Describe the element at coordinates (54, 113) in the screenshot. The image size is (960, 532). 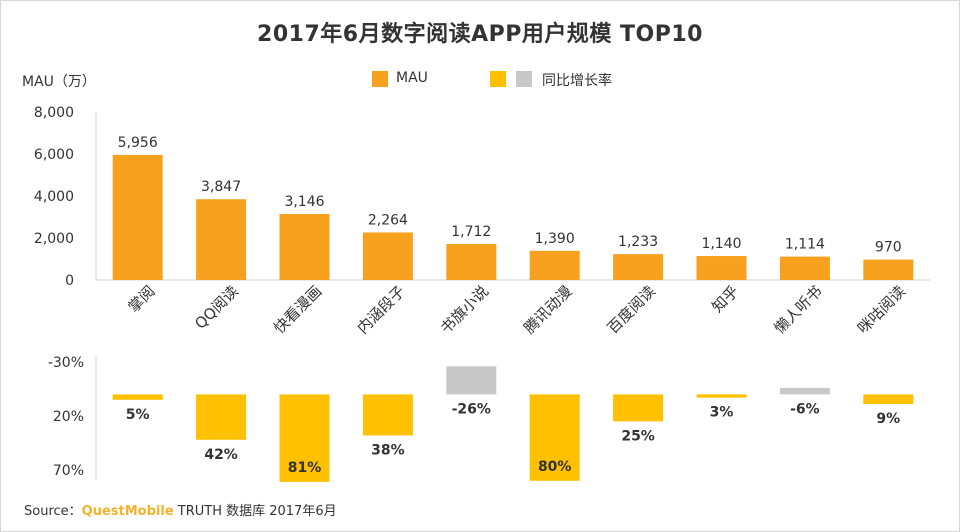
I see `top-y-tick-label: 8,000` at that location.